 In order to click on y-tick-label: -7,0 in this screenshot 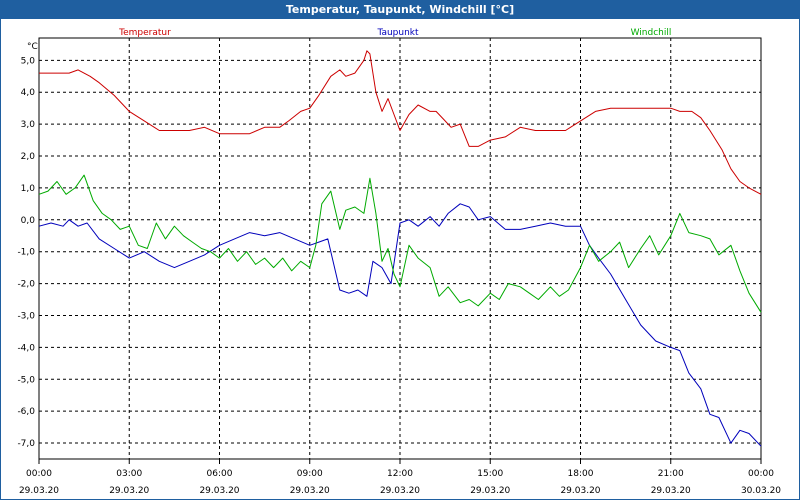, I will do `click(26, 444)`.